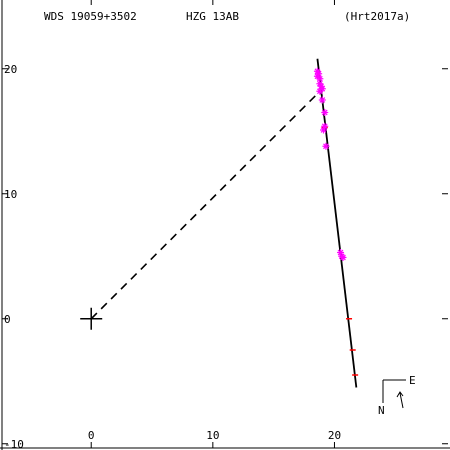  Describe the element at coordinates (10, 69) in the screenshot. I see `y-tick-label: 20` at that location.